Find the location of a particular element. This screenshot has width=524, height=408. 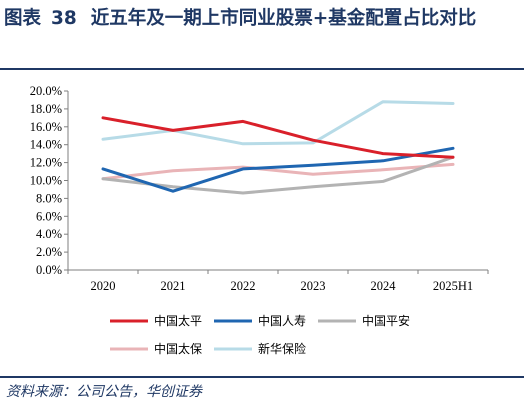

legend-label: 新华保险 is located at coordinates (282, 348).